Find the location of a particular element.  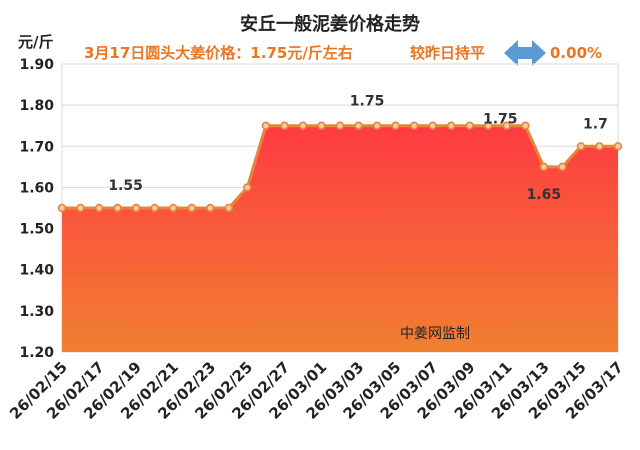

y-tick-label: 1.40 is located at coordinates (36, 271).